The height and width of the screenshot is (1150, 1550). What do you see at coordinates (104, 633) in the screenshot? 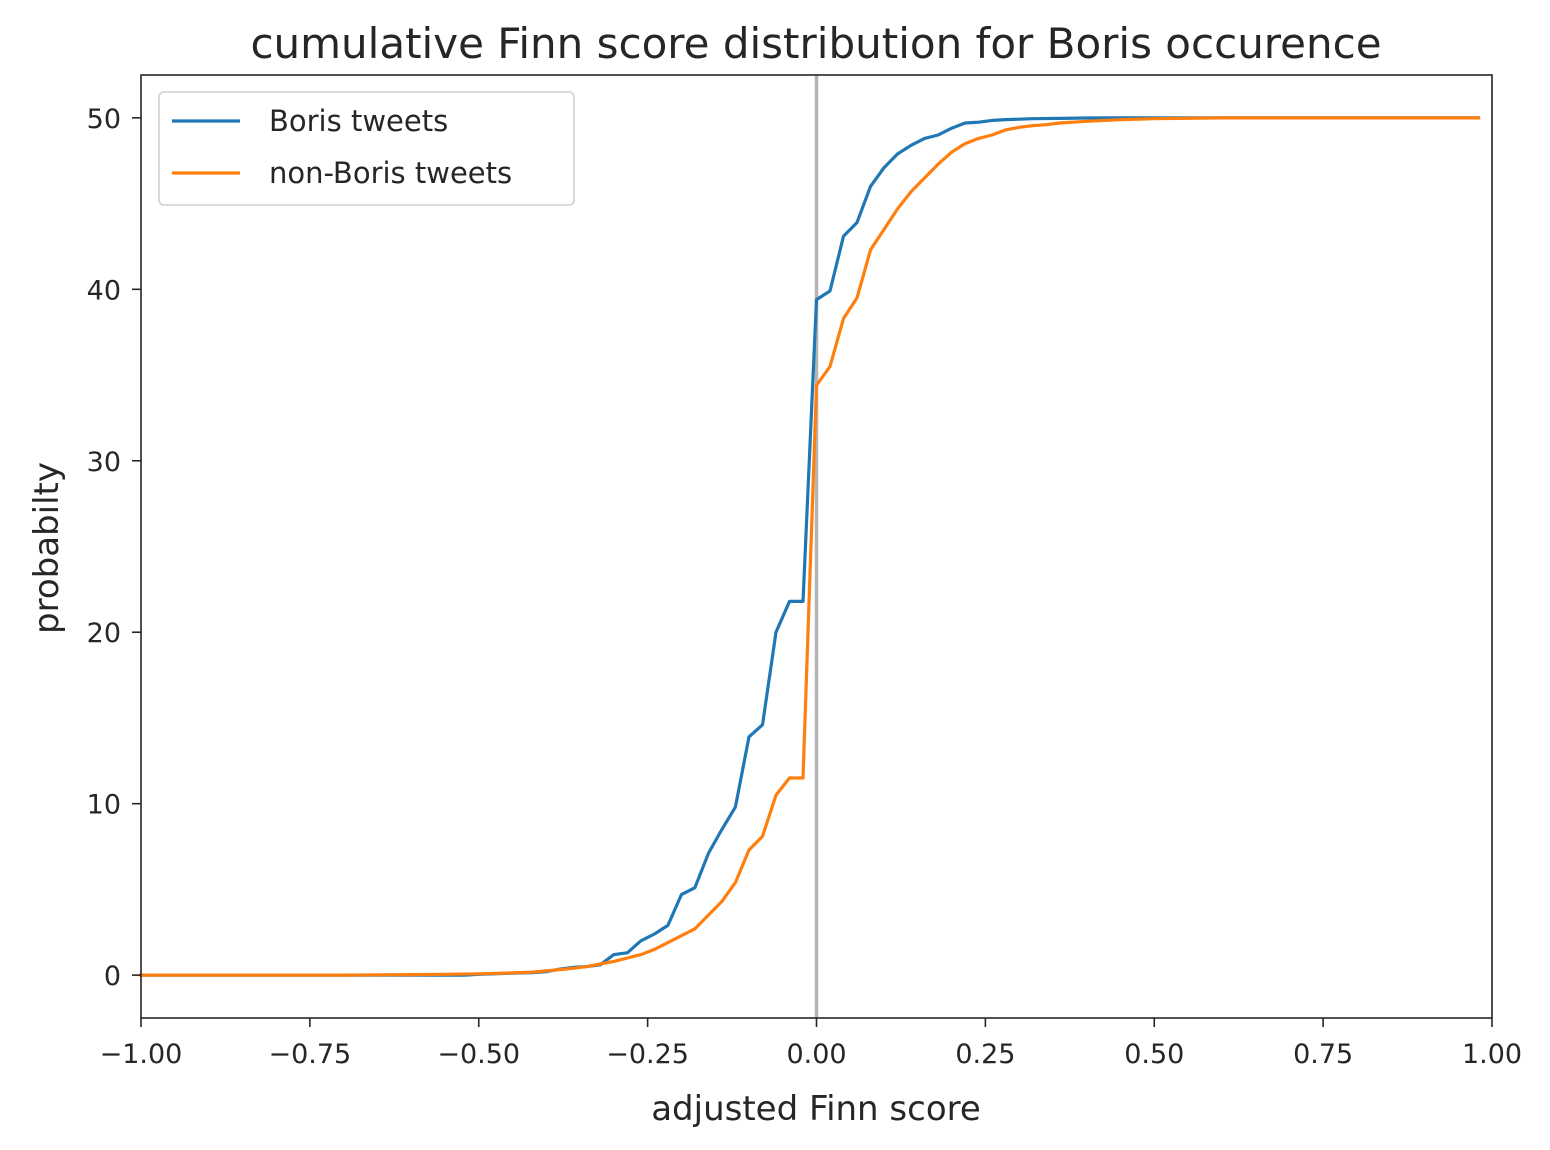
I see `y-tick-label: 20` at bounding box center [104, 633].